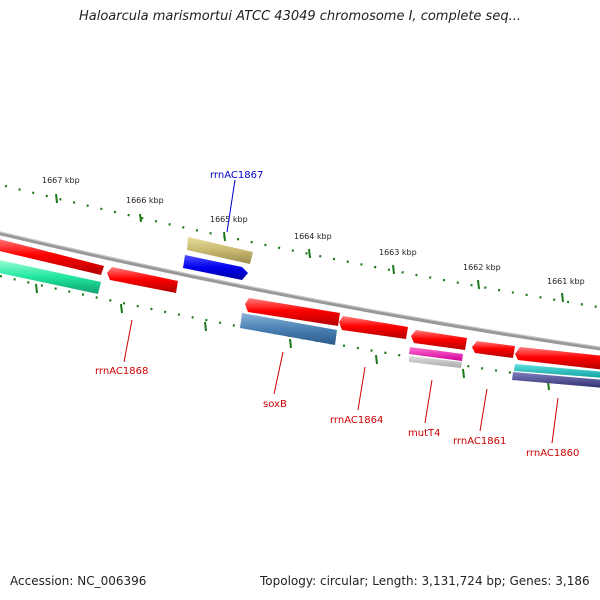 The height and width of the screenshot is (600, 600). I want to click on scale-label-1664: 1664 kbp, so click(313, 236).